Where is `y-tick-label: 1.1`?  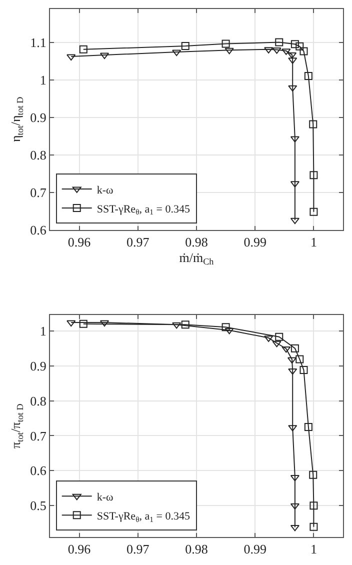
y-tick-label: 1.1 is located at coordinates (38, 42).